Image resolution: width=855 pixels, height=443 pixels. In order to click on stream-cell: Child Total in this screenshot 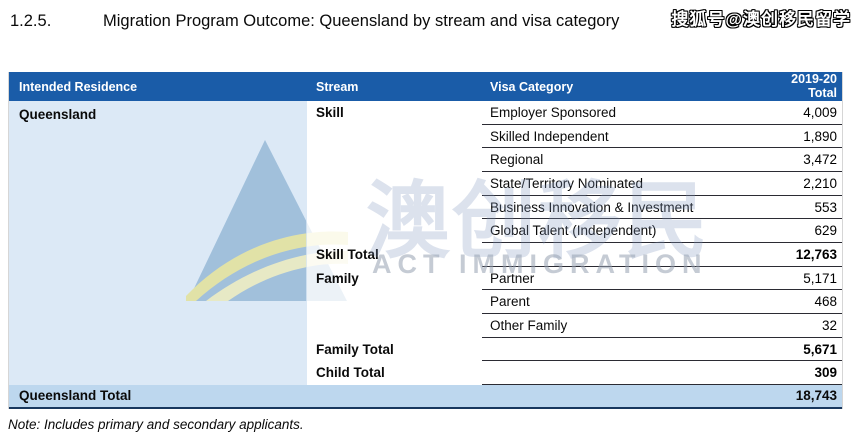, I will do `click(350, 373)`.